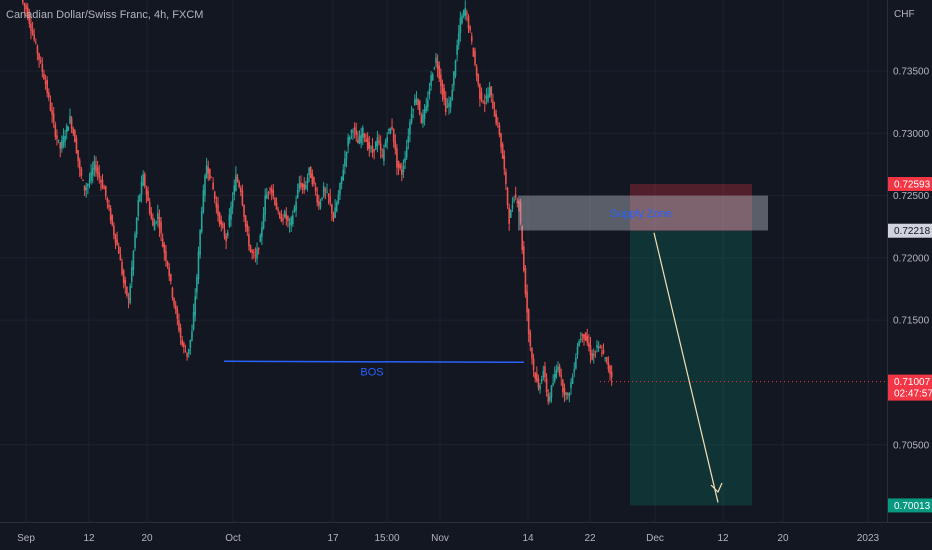 This screenshot has width=932, height=550. What do you see at coordinates (912, 231) in the screenshot?
I see `entry-price-tag: 0.72218` at bounding box center [912, 231].